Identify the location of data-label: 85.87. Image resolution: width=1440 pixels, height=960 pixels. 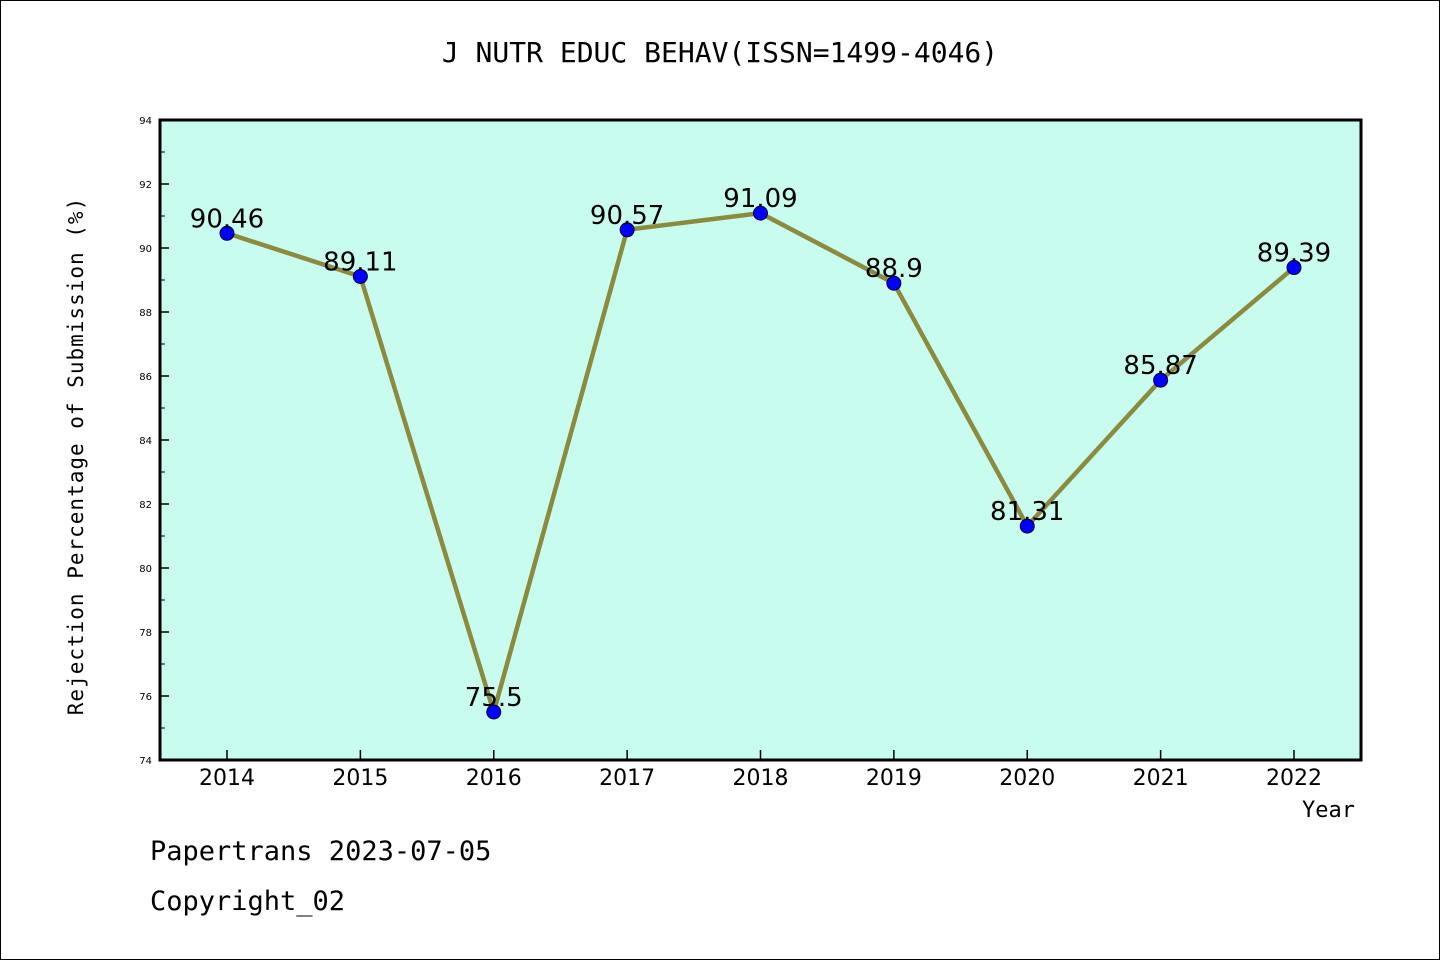
(1160, 366).